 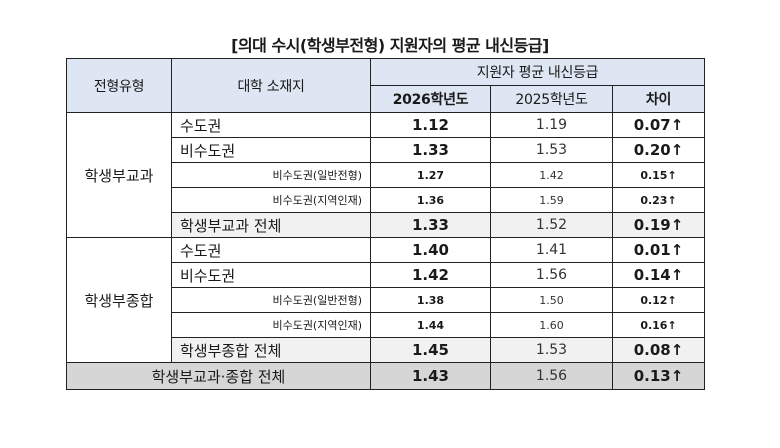 What do you see at coordinates (658, 125) in the screenshot?
I see `value-diff: 0.07↑` at bounding box center [658, 125].